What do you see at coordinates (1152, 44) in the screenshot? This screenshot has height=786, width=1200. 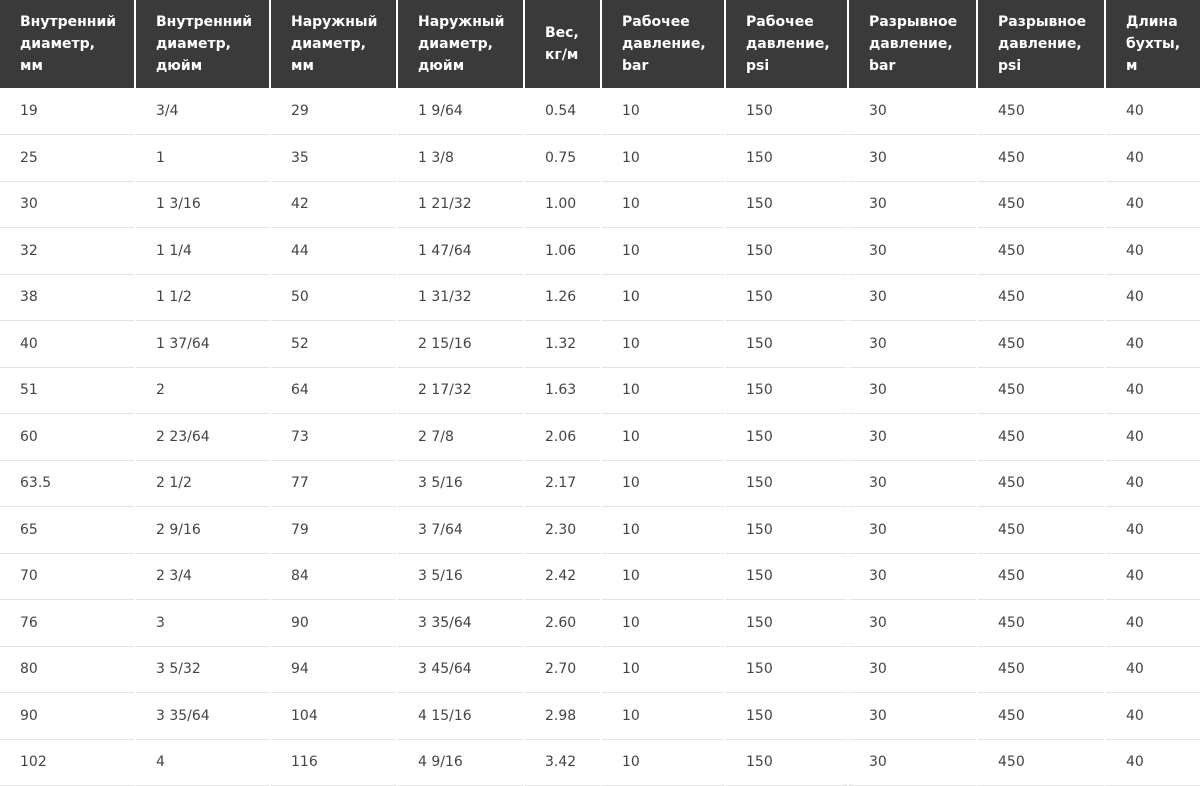 I see `column-header: Длина бухты, м` at bounding box center [1152, 44].